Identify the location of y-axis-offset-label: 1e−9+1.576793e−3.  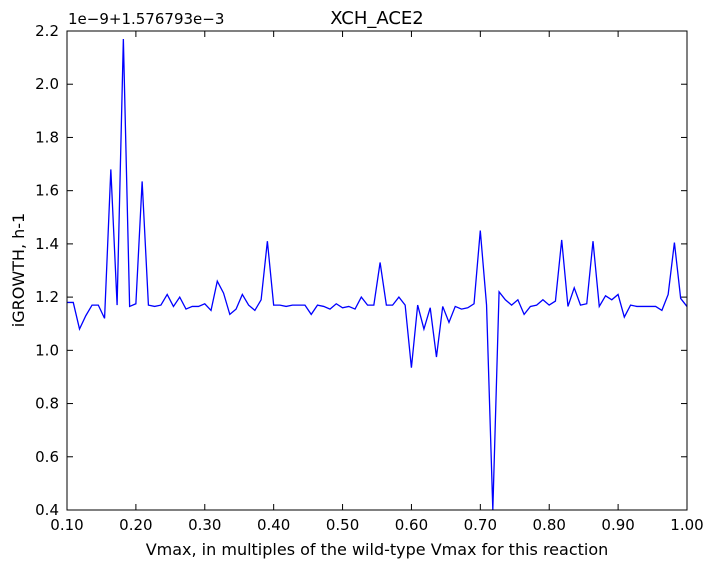
(146, 19).